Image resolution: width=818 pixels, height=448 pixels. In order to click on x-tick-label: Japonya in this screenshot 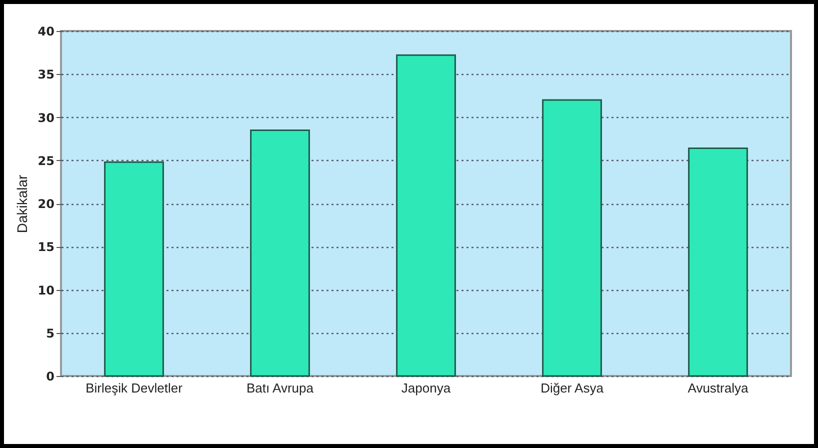, I will do `click(426, 388)`.